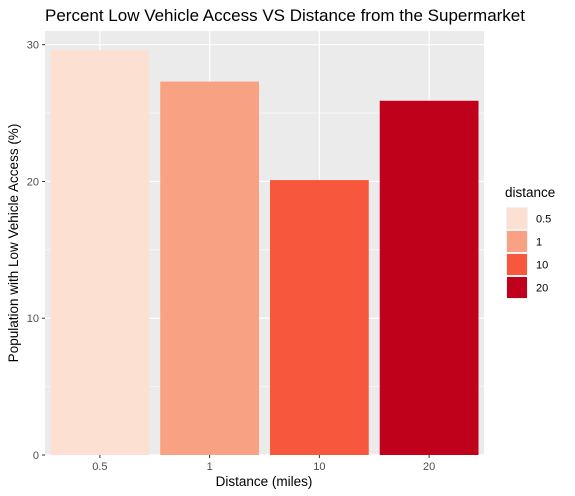 This screenshot has width=575, height=496. I want to click on legend-label: 0.5, so click(543, 220).